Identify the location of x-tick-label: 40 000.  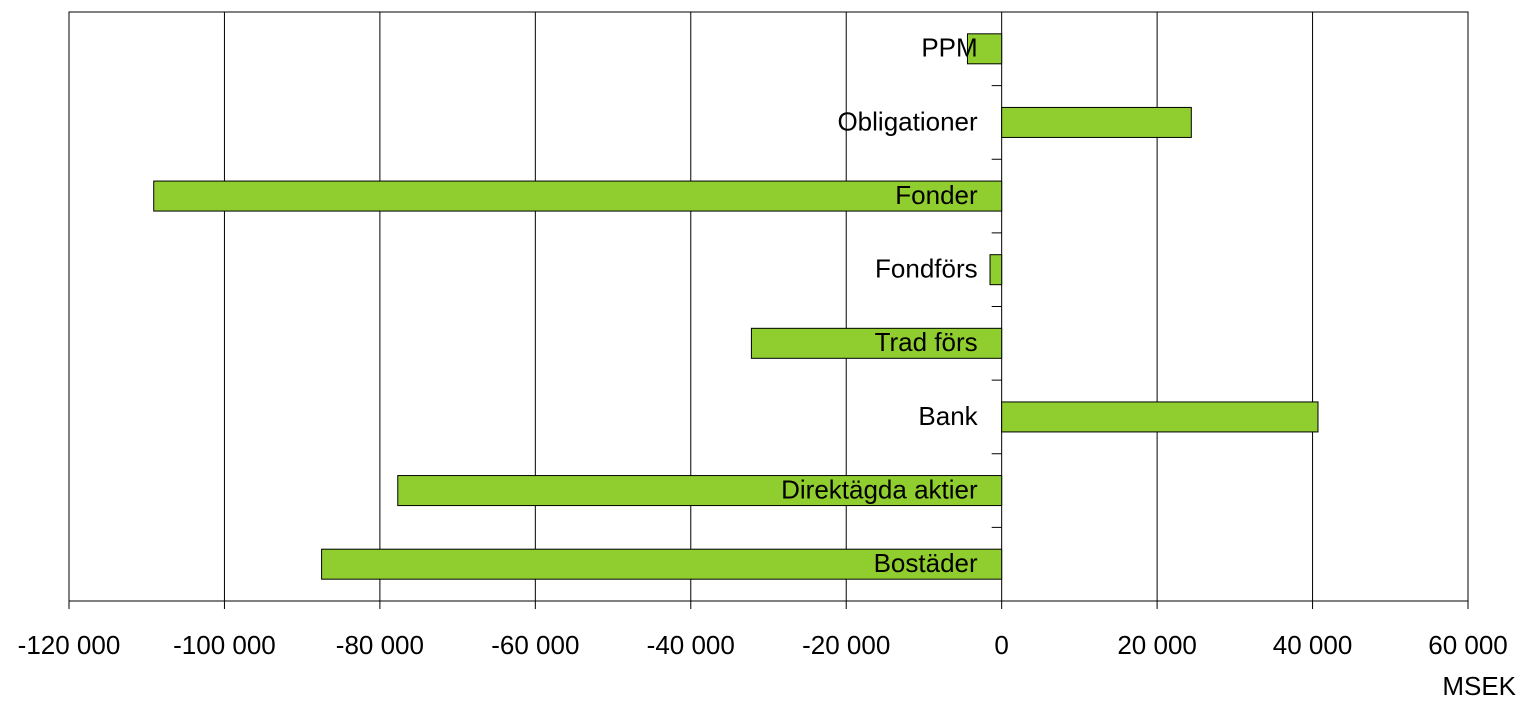
(1313, 645).